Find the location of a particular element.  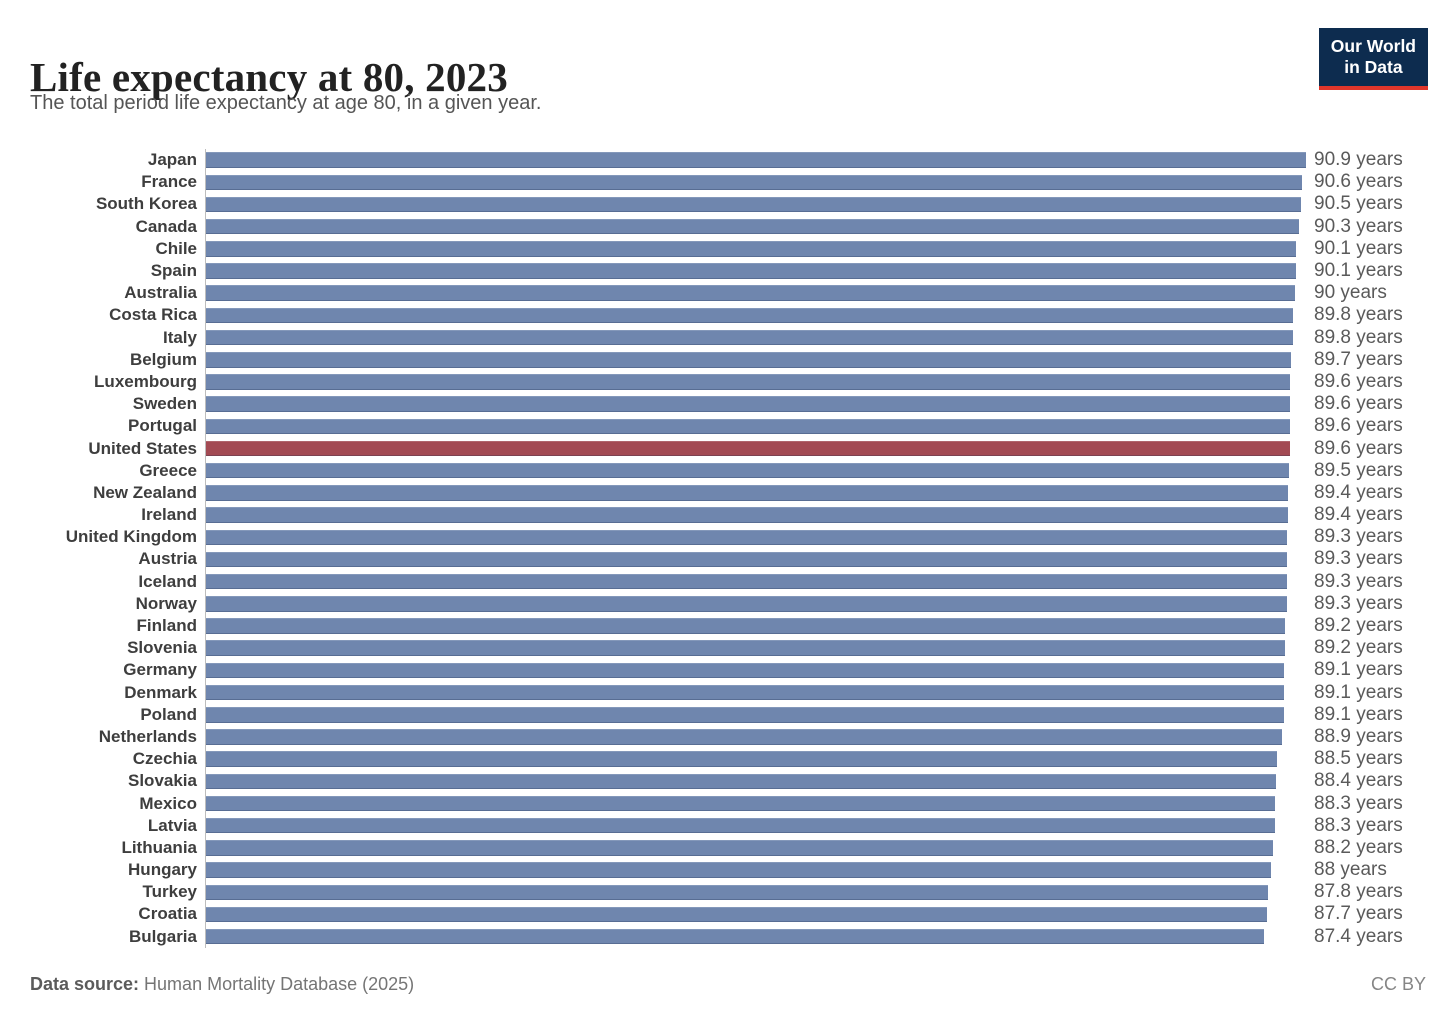

country-label: Mexico is located at coordinates (168, 803).